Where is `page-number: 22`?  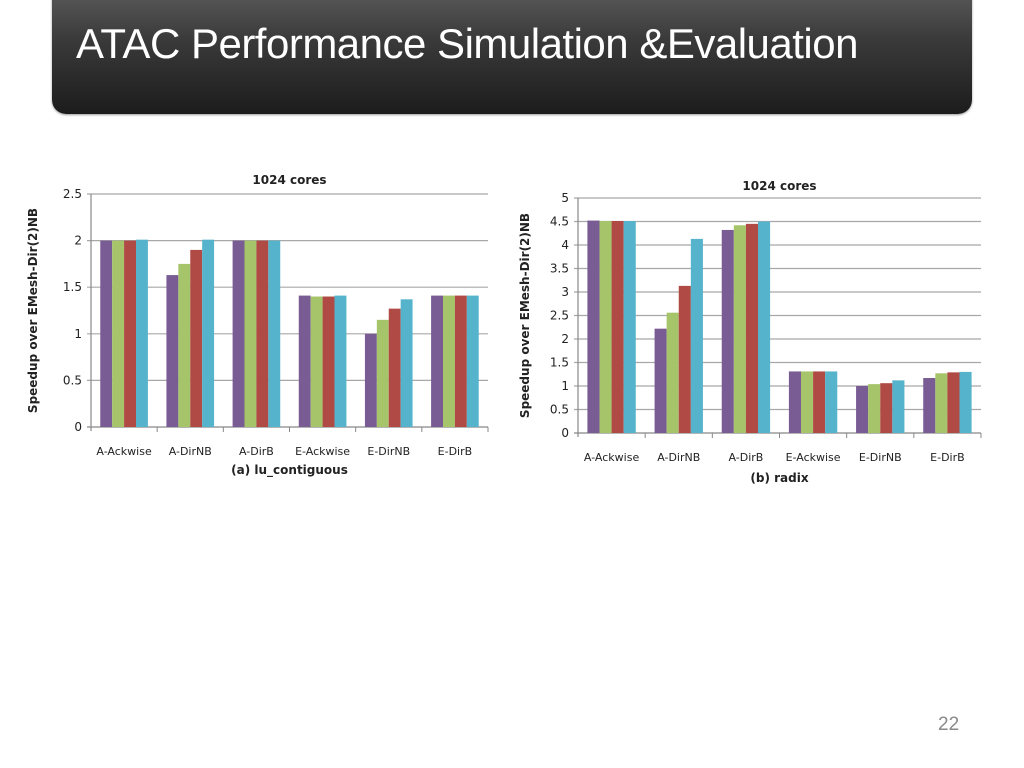 page-number: 22 is located at coordinates (949, 724).